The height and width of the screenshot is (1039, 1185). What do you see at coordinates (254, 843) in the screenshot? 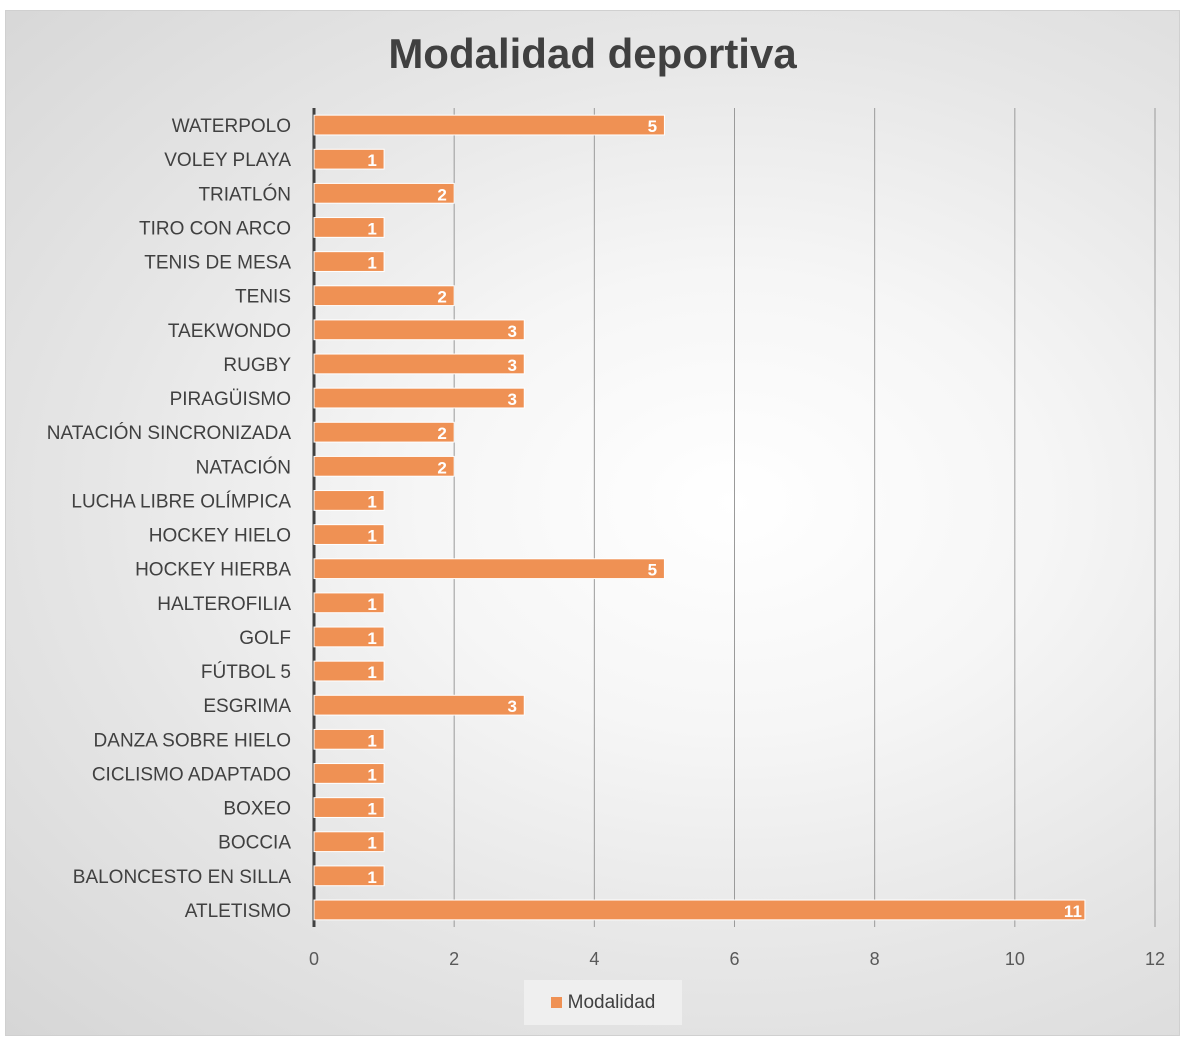
I see `category-label: BOCCIA` at bounding box center [254, 843].